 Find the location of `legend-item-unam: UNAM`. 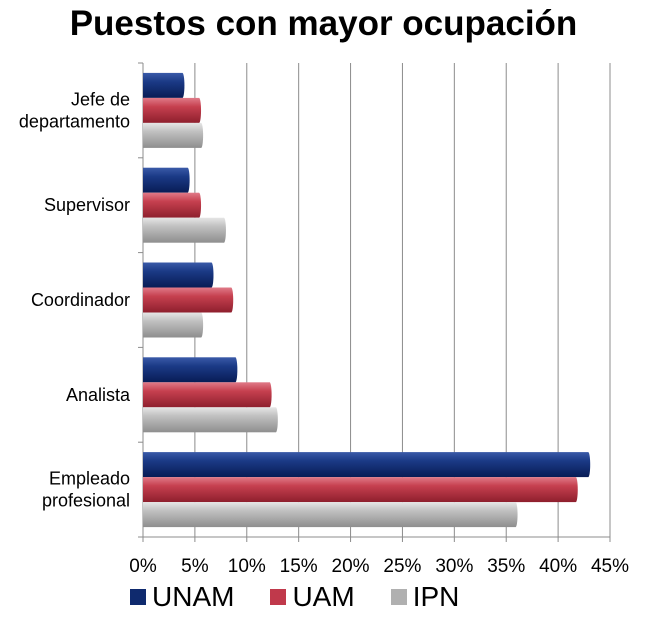

legend-item-unam: UNAM is located at coordinates (182, 597).